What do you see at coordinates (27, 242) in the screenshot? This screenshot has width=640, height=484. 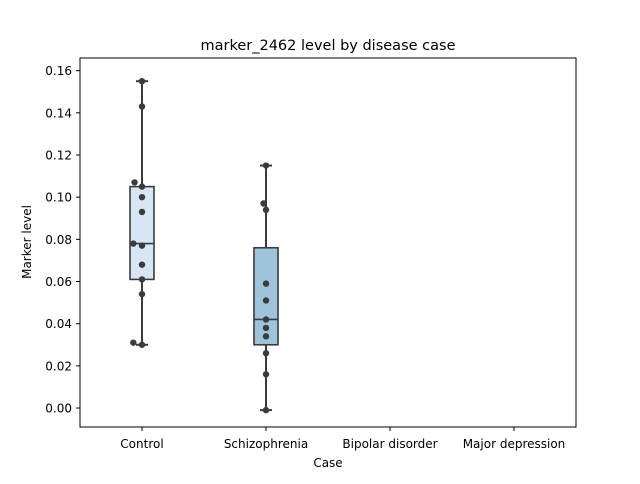 I see `y-axis-label: Marker level` at bounding box center [27, 242].